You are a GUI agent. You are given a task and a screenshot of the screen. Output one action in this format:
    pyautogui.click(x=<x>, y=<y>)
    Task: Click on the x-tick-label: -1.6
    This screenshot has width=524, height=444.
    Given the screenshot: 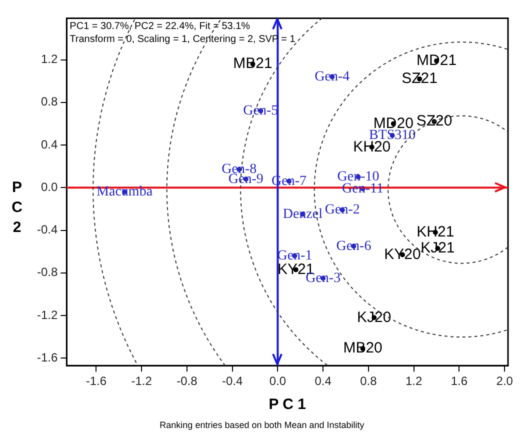 What is the action you would take?
    pyautogui.click(x=96, y=381)
    